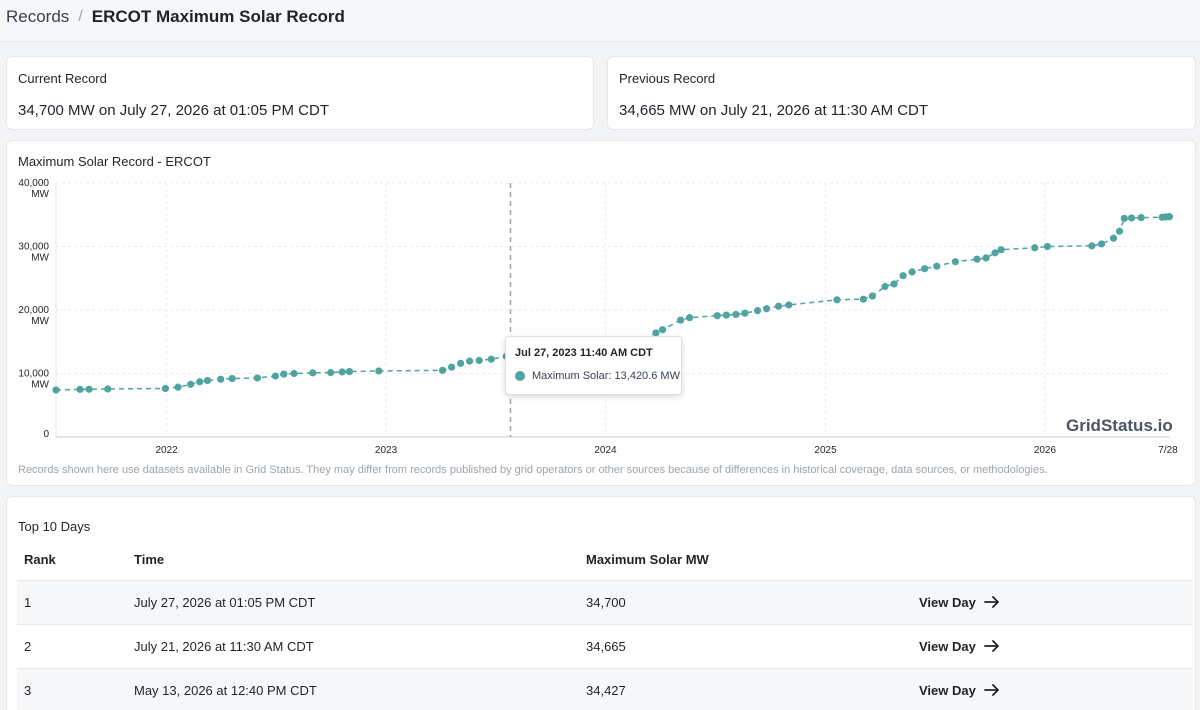 The image size is (1200, 710). Describe the element at coordinates (54, 526) in the screenshot. I see `top-days-title: Top 10 Days` at that location.